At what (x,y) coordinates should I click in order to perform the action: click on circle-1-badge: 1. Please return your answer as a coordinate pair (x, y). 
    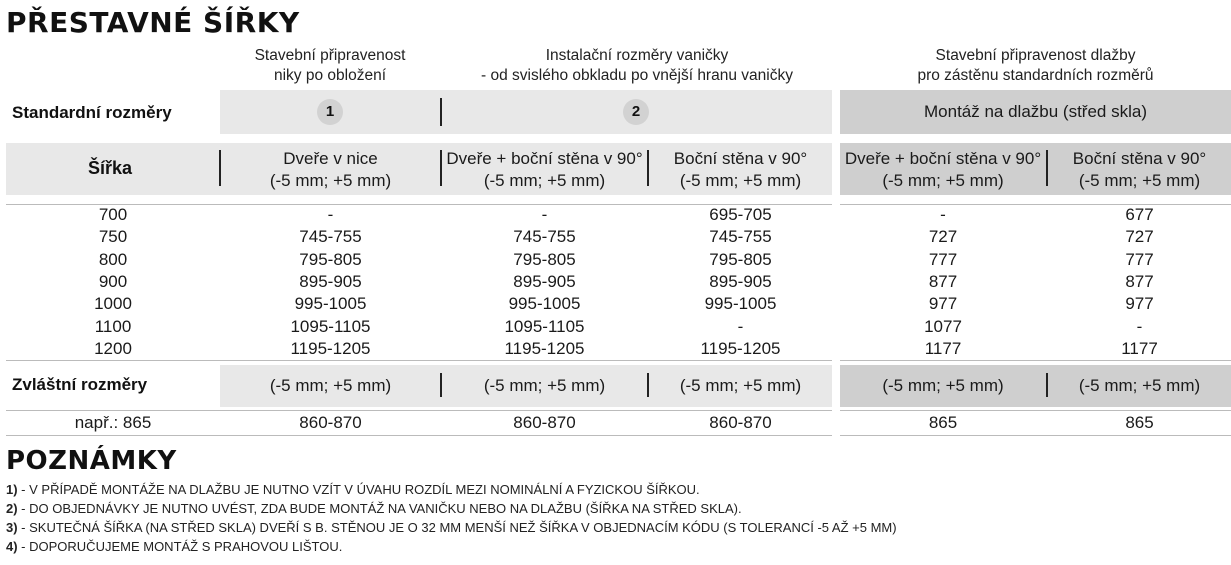
    Looking at the image, I should click on (330, 112).